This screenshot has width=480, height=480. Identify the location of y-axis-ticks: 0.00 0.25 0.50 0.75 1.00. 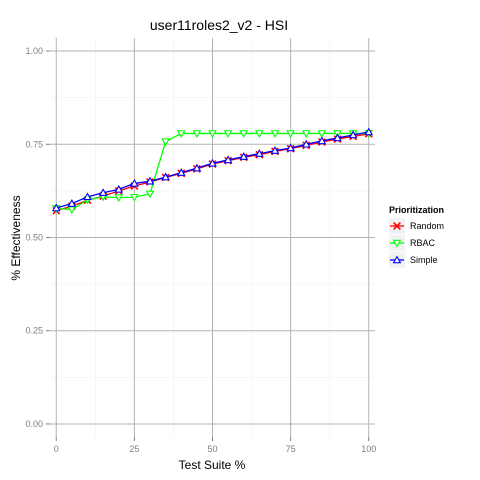
(37, 237).